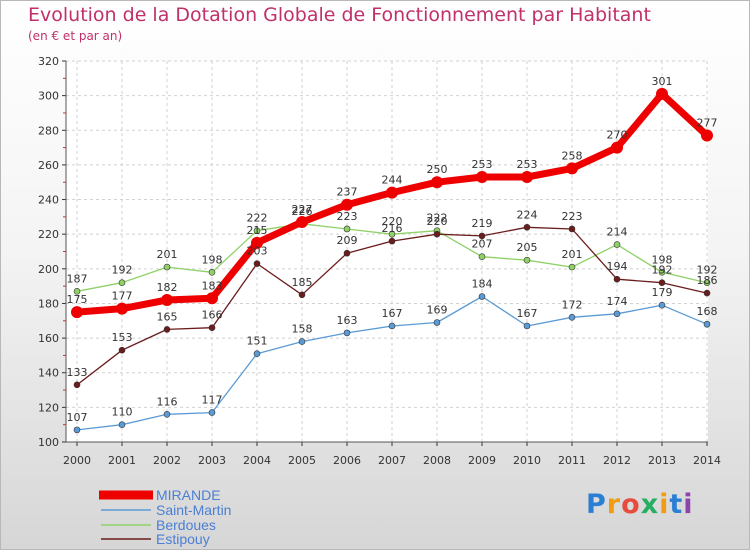 The height and width of the screenshot is (550, 750). I want to click on x-tick-label: 2013, so click(662, 460).